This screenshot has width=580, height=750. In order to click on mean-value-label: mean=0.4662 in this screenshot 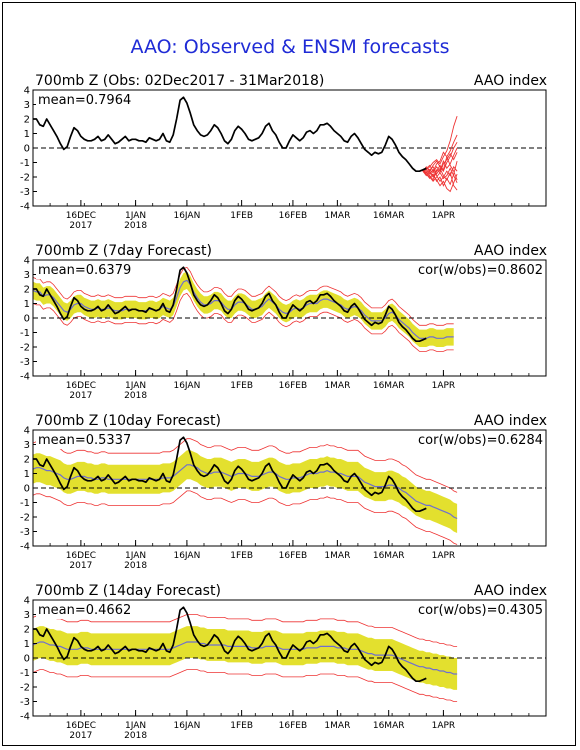, I will do `click(84, 610)`.